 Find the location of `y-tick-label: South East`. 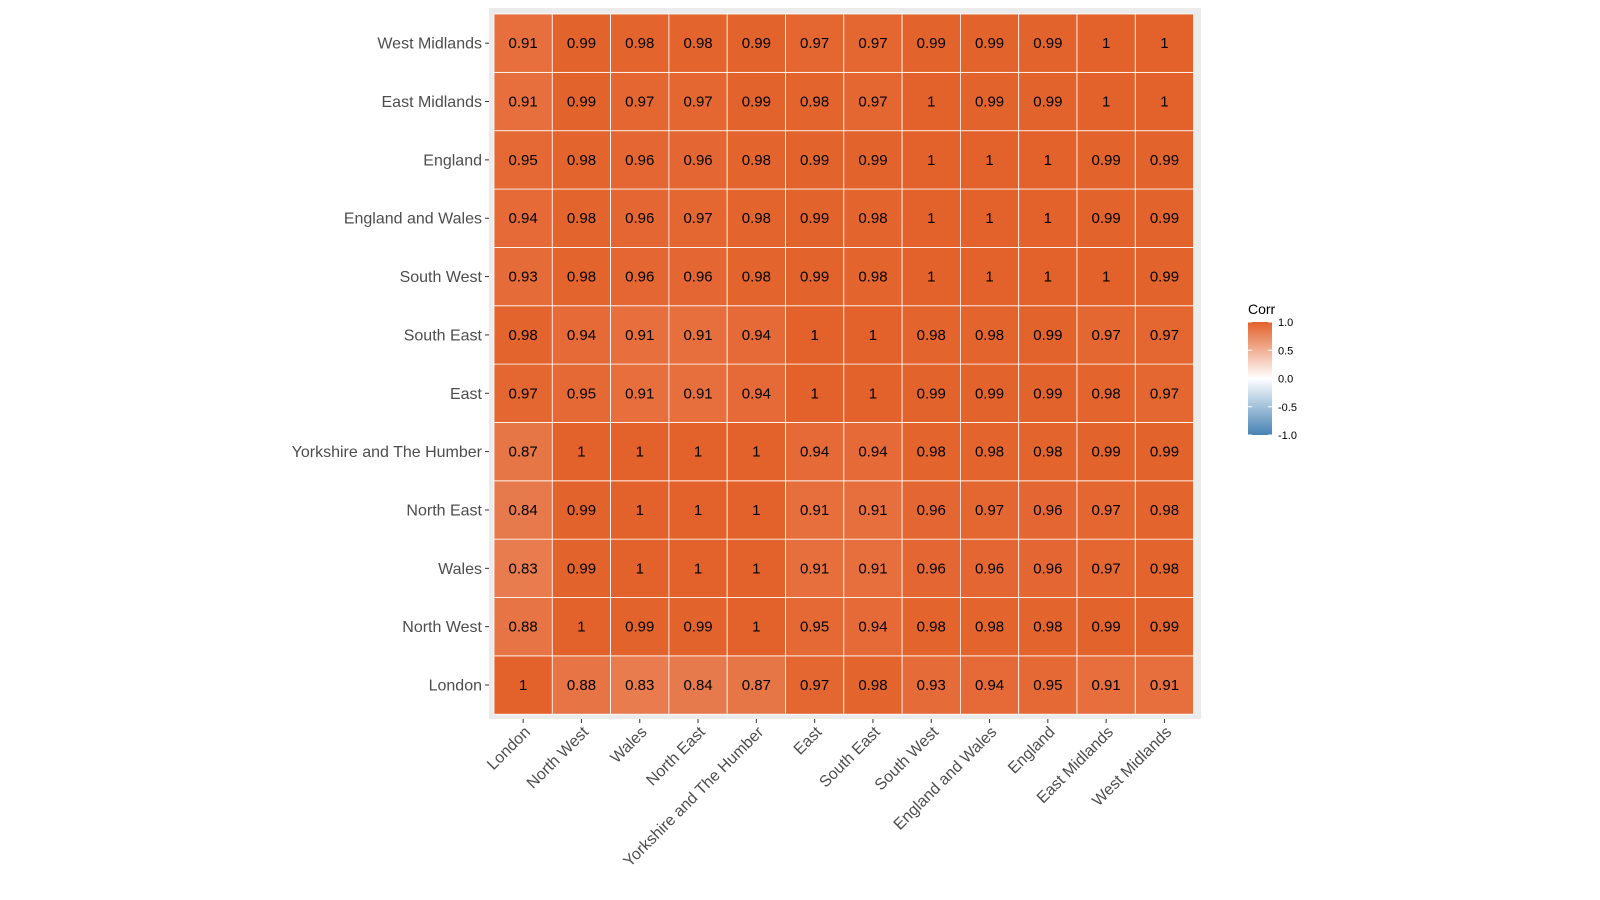

y-tick-label: South East is located at coordinates (443, 335).